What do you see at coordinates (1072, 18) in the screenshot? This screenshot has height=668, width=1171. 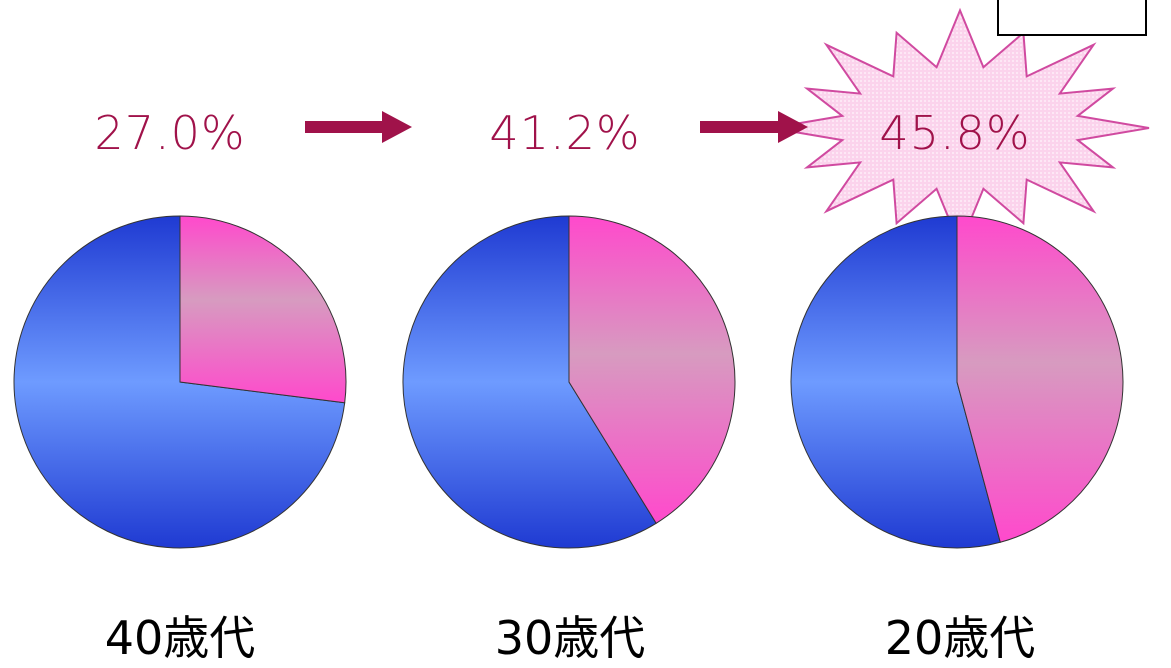 I see `corner-box` at bounding box center [1072, 18].